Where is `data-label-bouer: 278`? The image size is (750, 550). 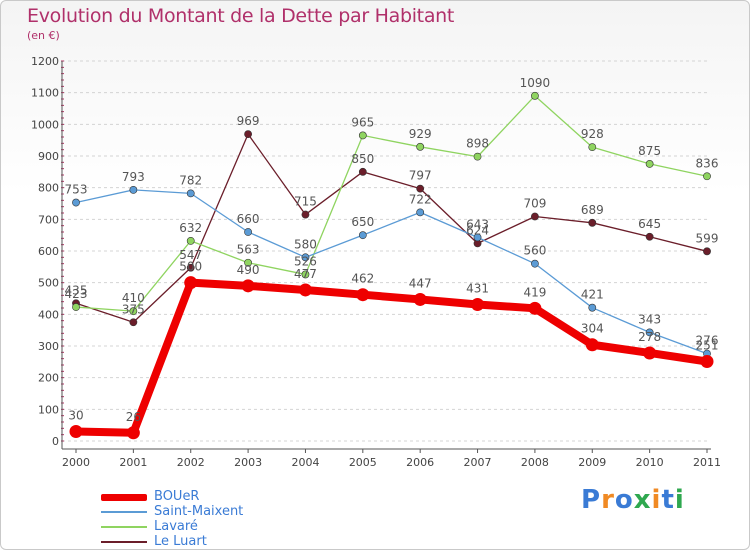 data-label-bouer: 278 is located at coordinates (649, 337).